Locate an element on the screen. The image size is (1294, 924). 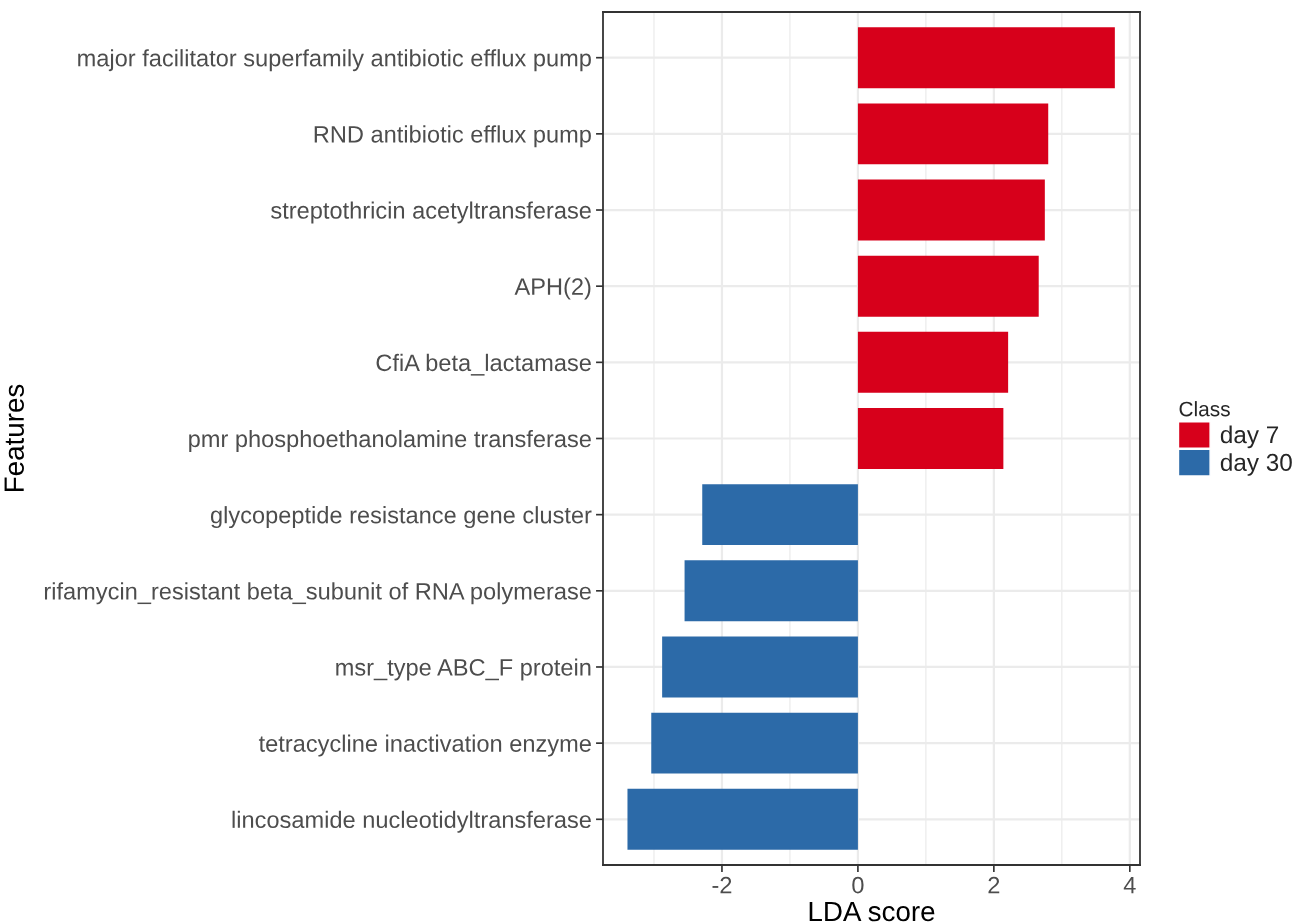
y-tick-label: major facilitator superfamily antibiotic efflux pump is located at coordinates (334, 60).